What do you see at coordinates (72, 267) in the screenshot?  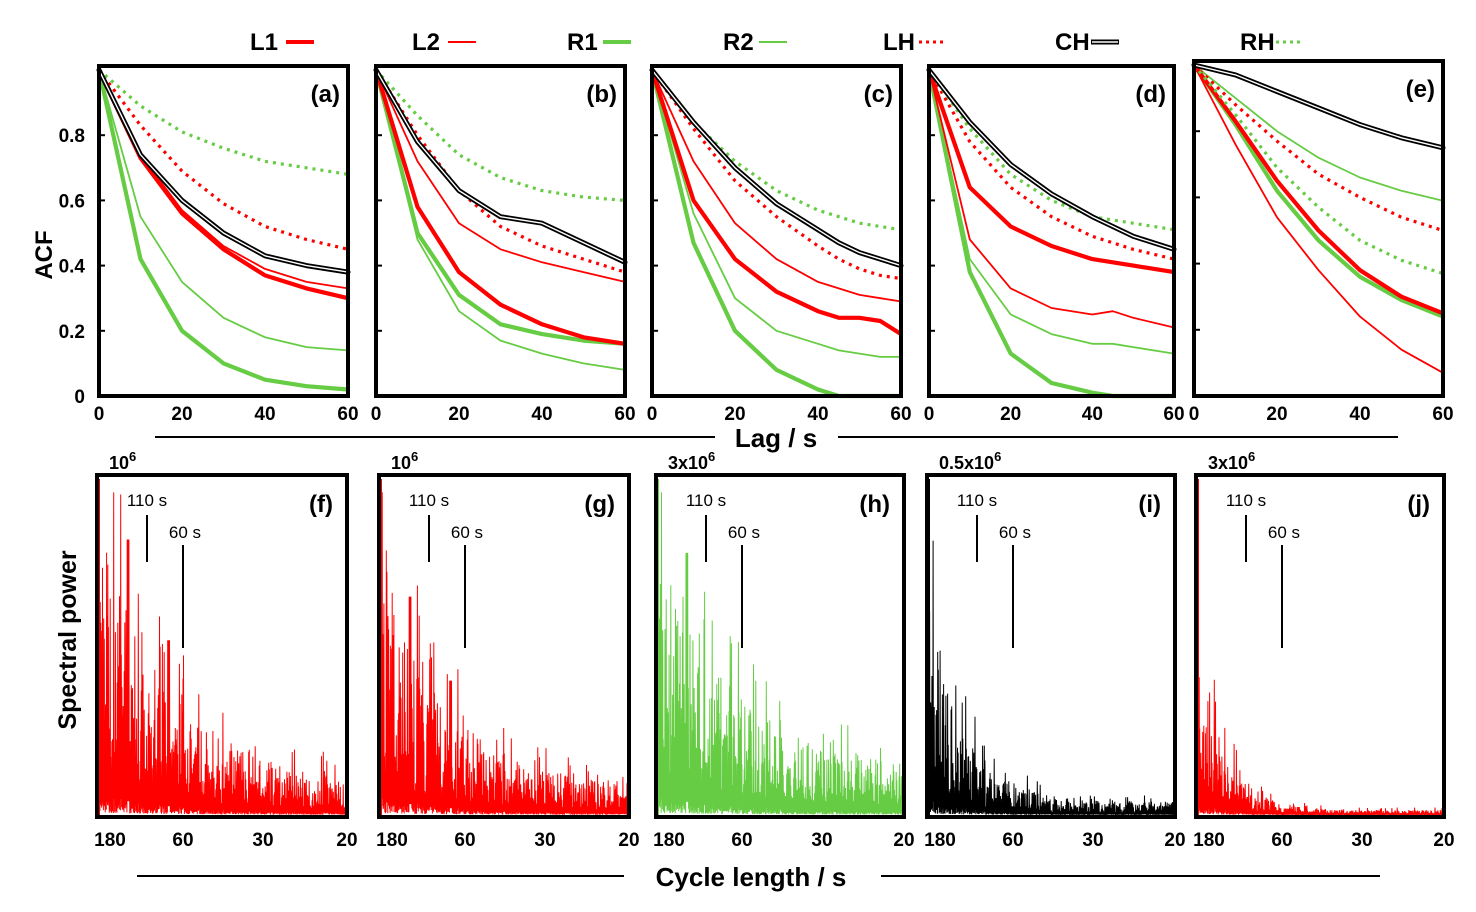 I see `acf-ytick-label: 0.4` at bounding box center [72, 267].